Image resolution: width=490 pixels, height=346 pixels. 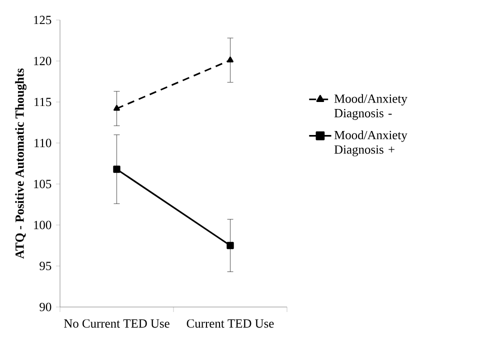 What do you see at coordinates (43, 61) in the screenshot?
I see `y-tick-label: 120` at bounding box center [43, 61].